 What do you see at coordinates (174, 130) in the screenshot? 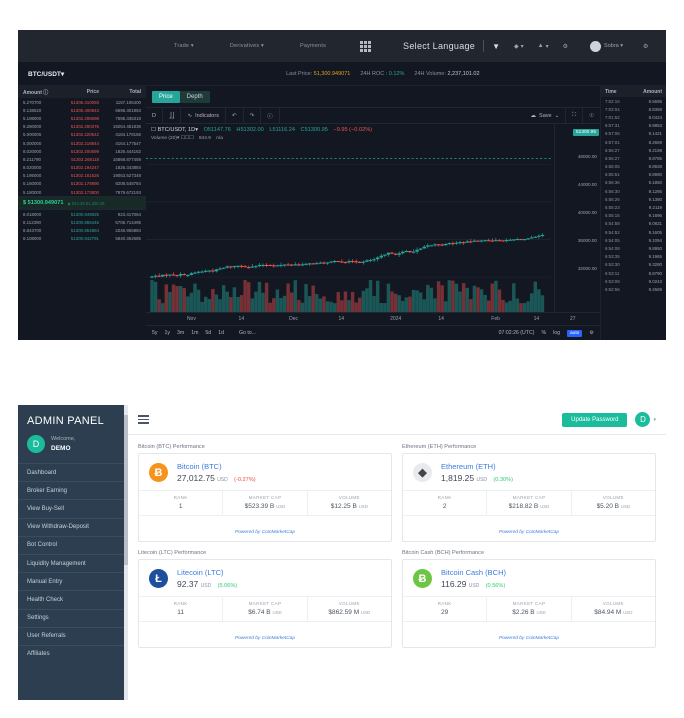
I see `legend-symbol: ☐ BTC/USDT, 1D▾` at bounding box center [174, 130].